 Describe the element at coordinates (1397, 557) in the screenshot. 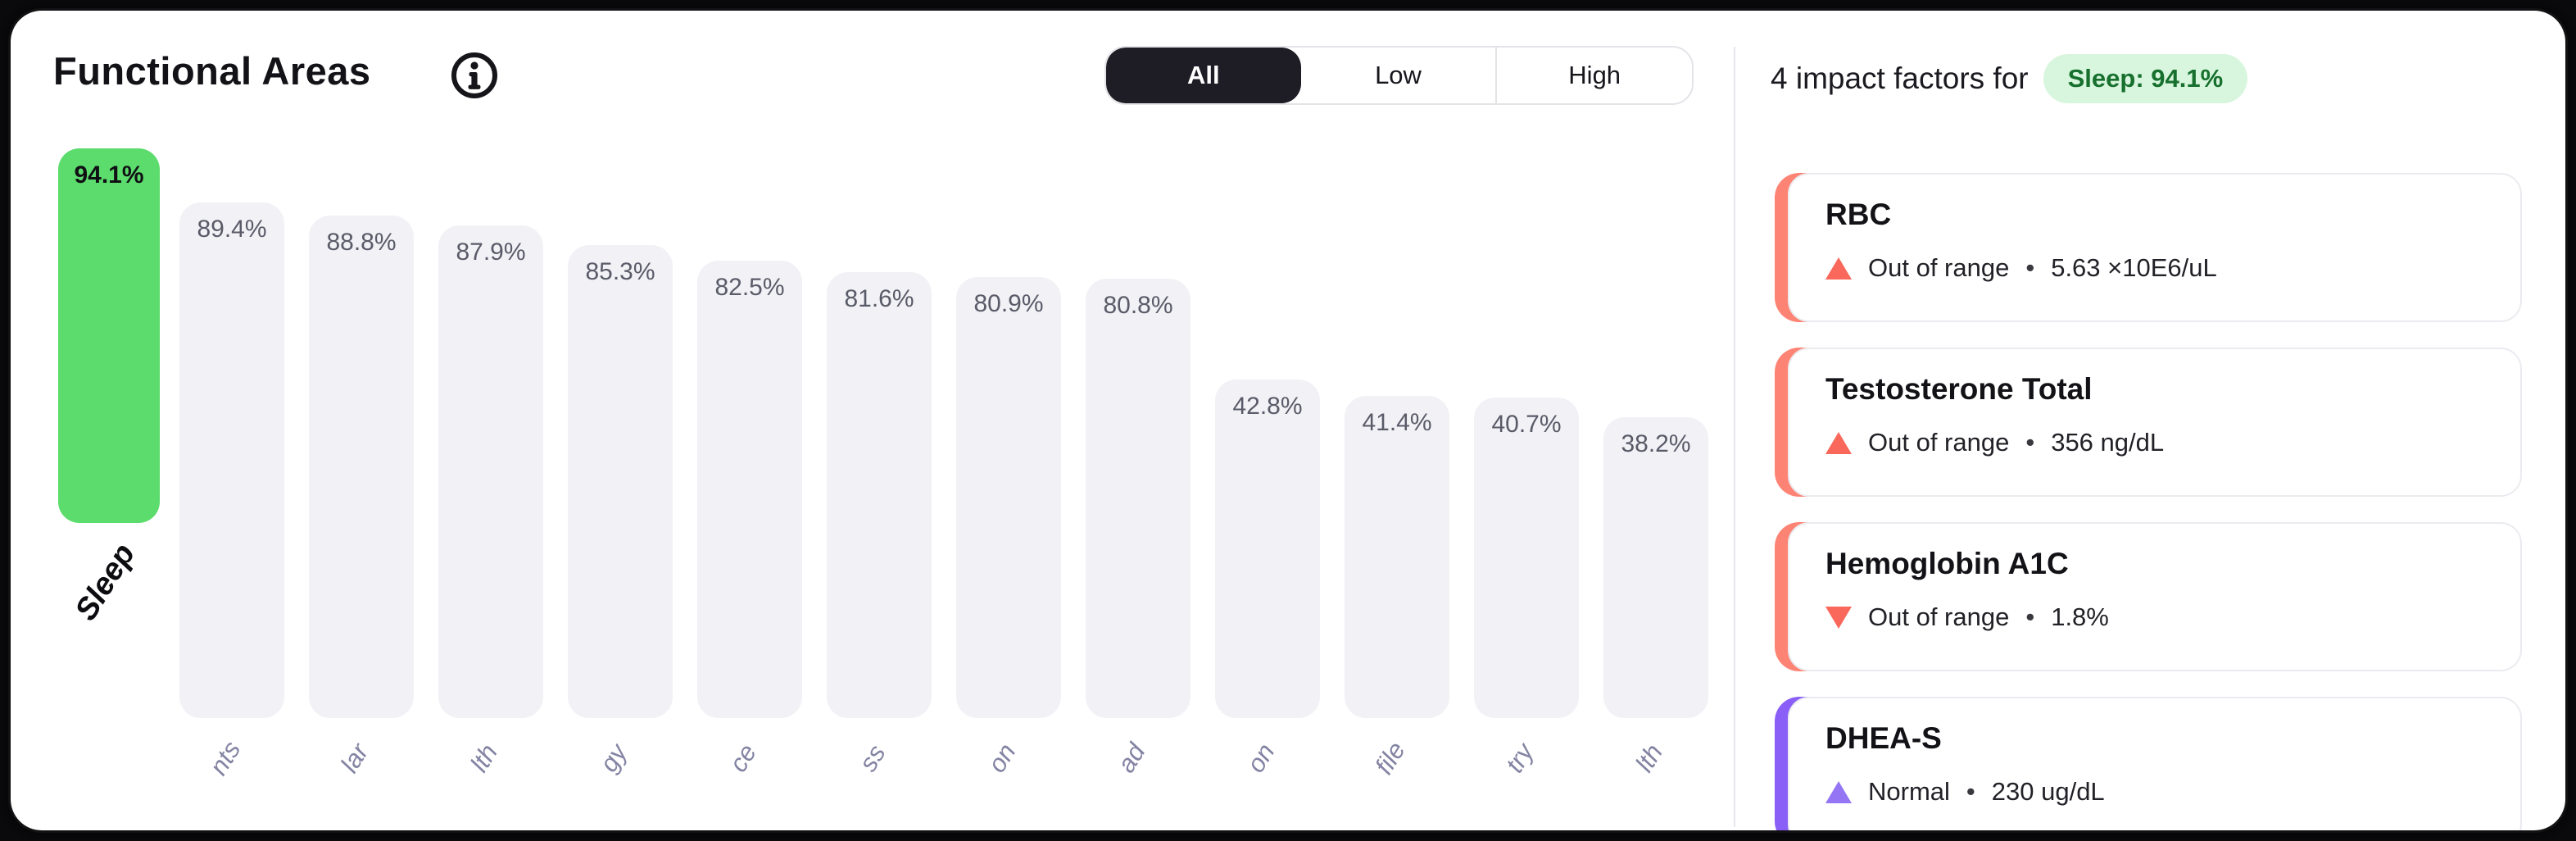

I see `bar-file: 41.4%` at that location.